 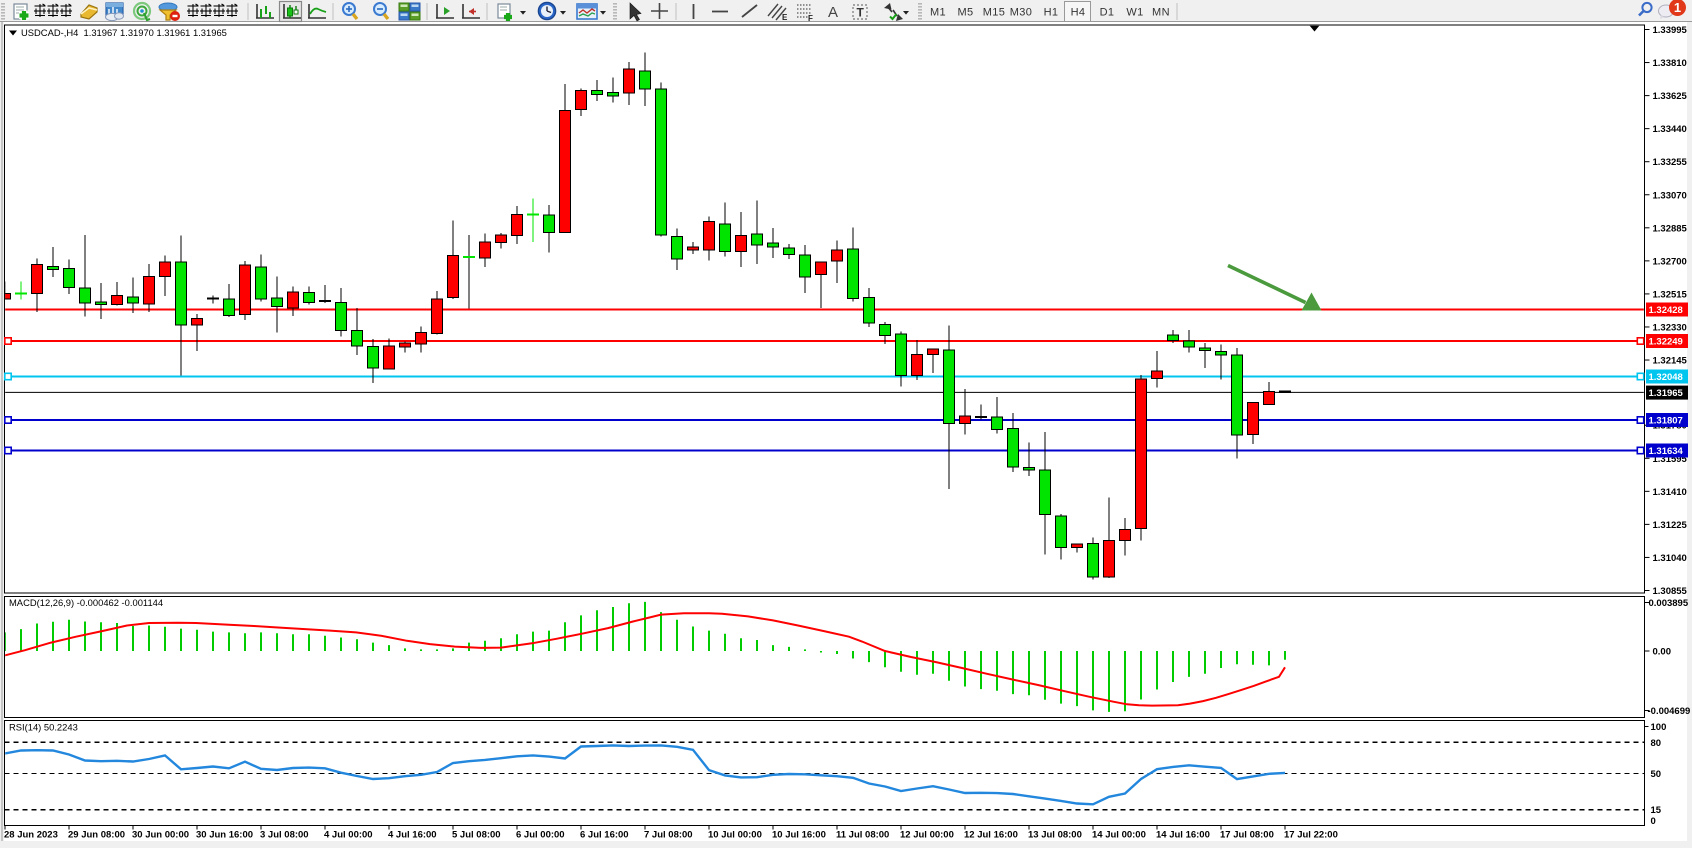 What do you see at coordinates (1107, 13) in the screenshot?
I see `svg-text: D1` at bounding box center [1107, 13].